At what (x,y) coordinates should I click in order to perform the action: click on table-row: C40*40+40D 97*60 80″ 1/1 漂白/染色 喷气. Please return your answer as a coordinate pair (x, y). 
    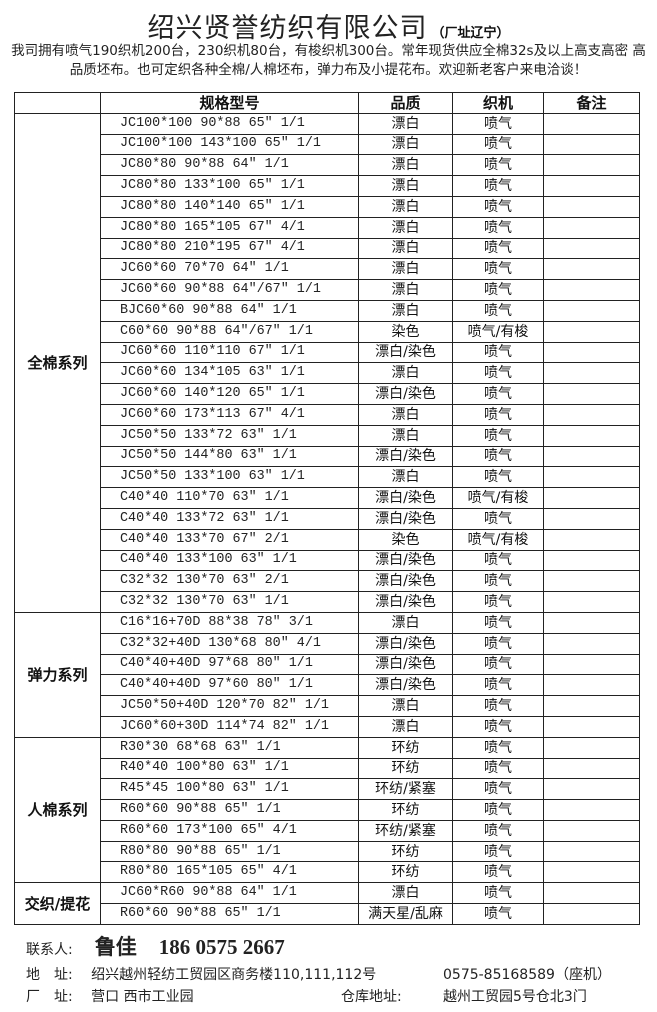
    Looking at the image, I should click on (327, 685).